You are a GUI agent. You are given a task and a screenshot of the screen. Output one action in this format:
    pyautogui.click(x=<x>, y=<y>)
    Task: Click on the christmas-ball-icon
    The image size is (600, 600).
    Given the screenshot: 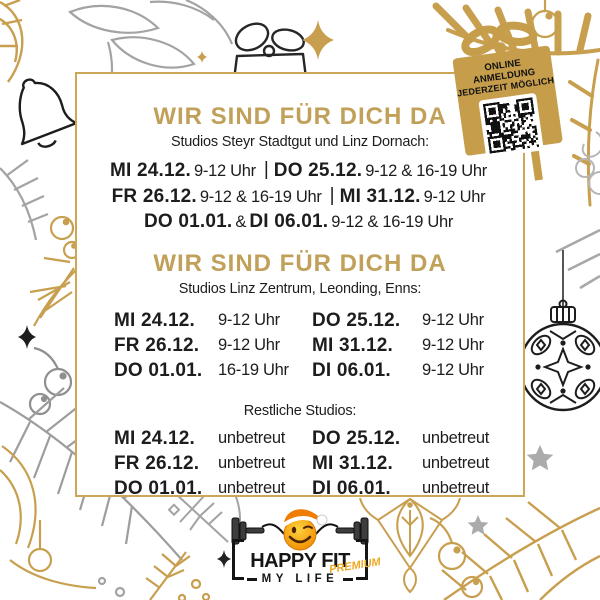 What is the action you would take?
    pyautogui.click(x=559, y=331)
    